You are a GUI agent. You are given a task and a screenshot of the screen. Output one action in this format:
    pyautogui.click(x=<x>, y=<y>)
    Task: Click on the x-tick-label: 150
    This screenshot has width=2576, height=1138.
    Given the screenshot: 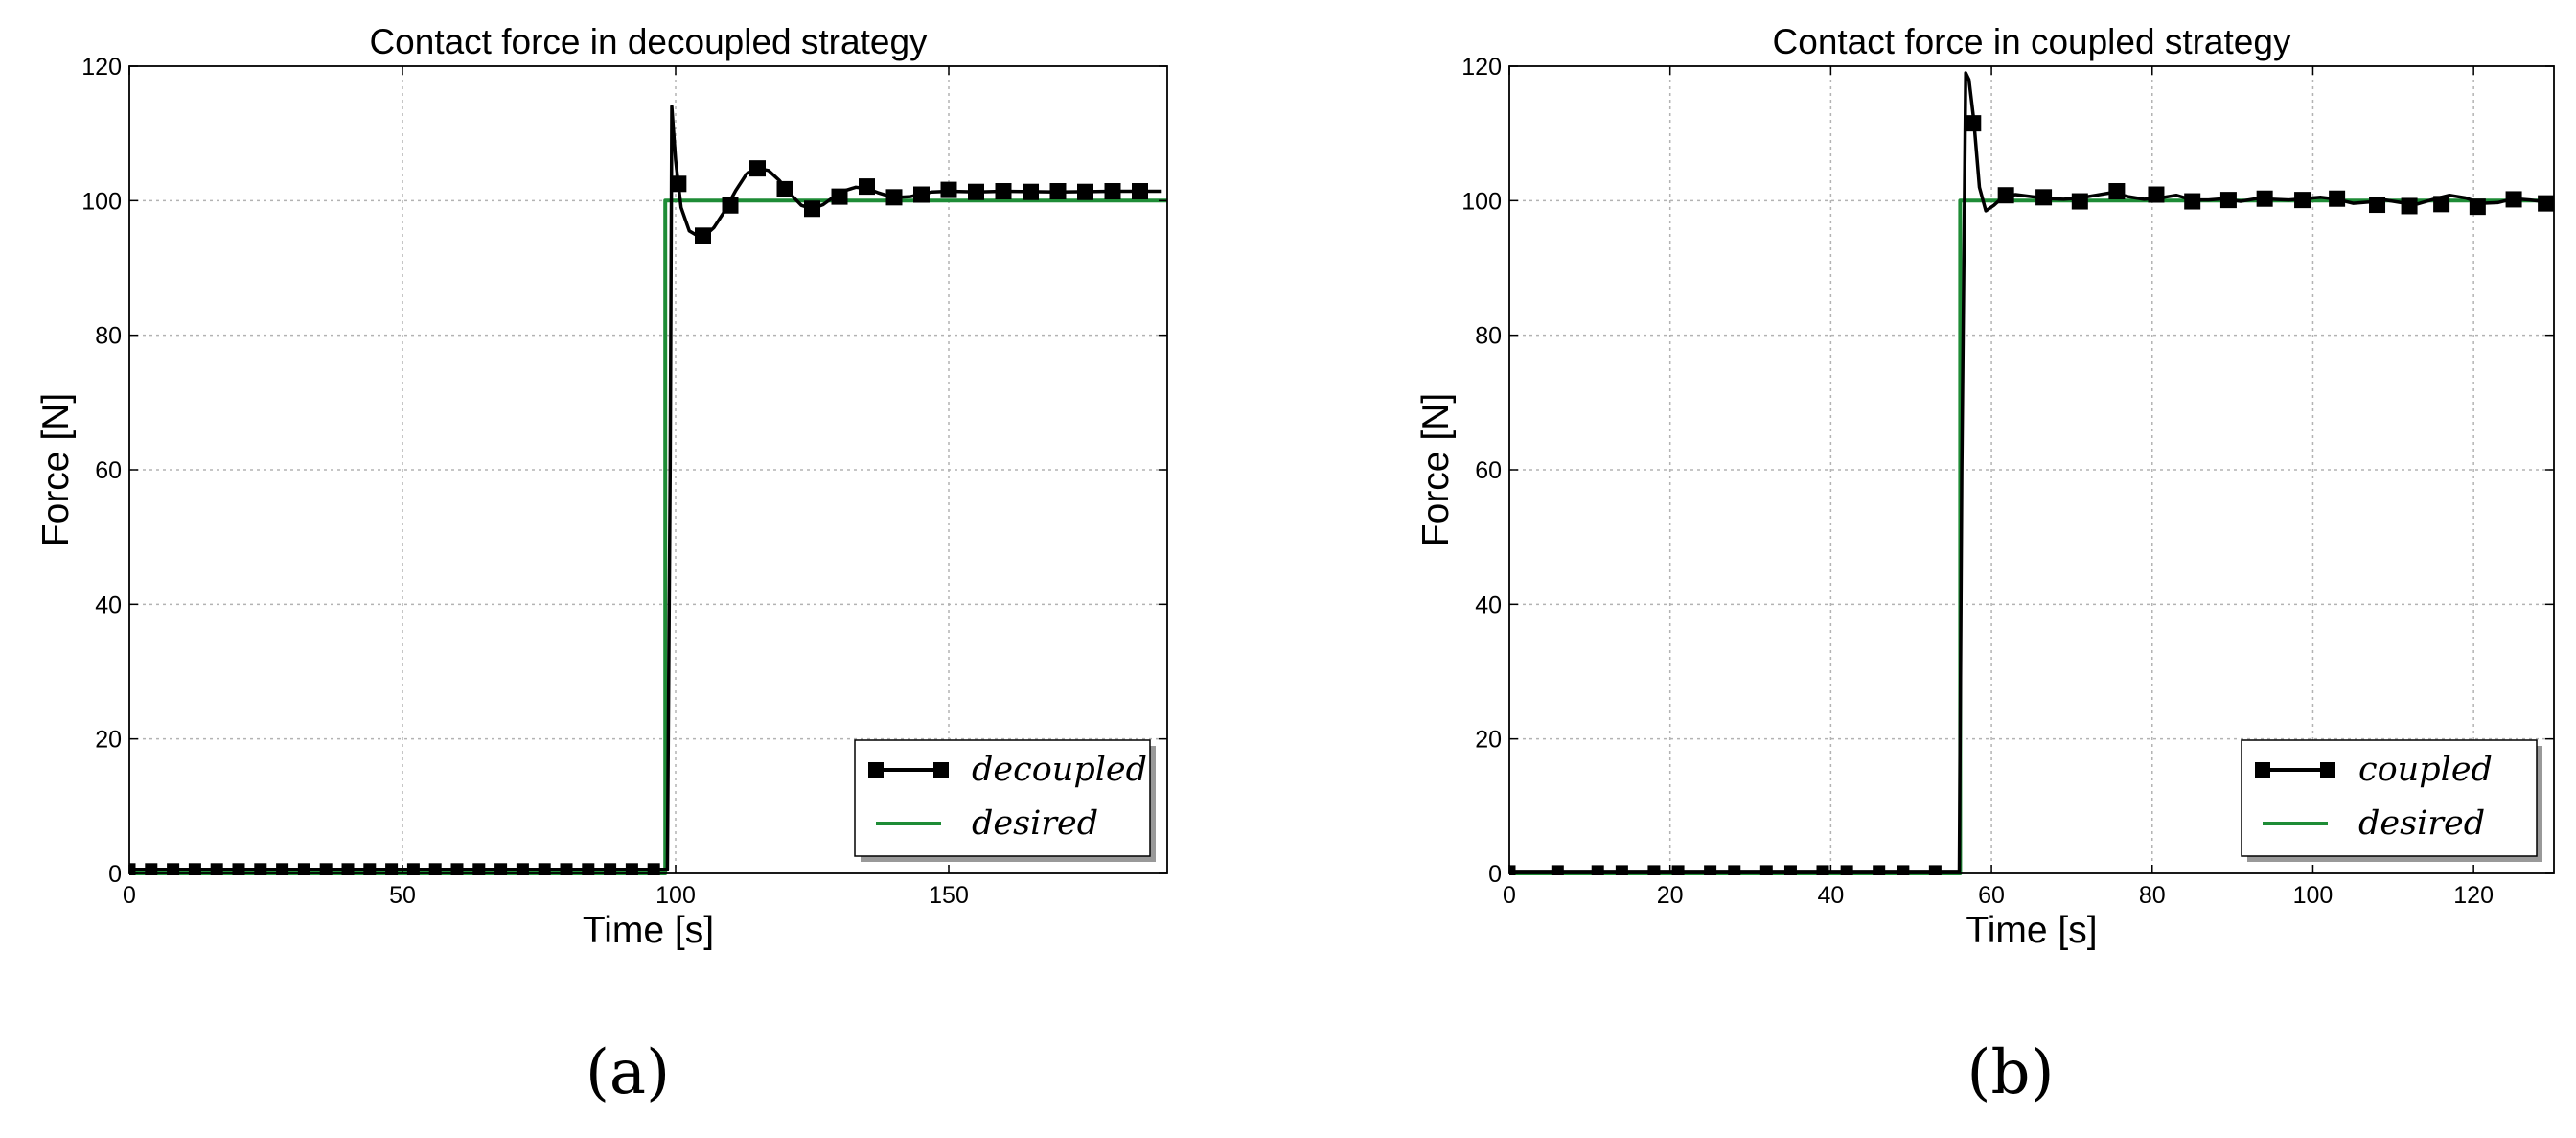 What is the action you would take?
    pyautogui.click(x=949, y=895)
    